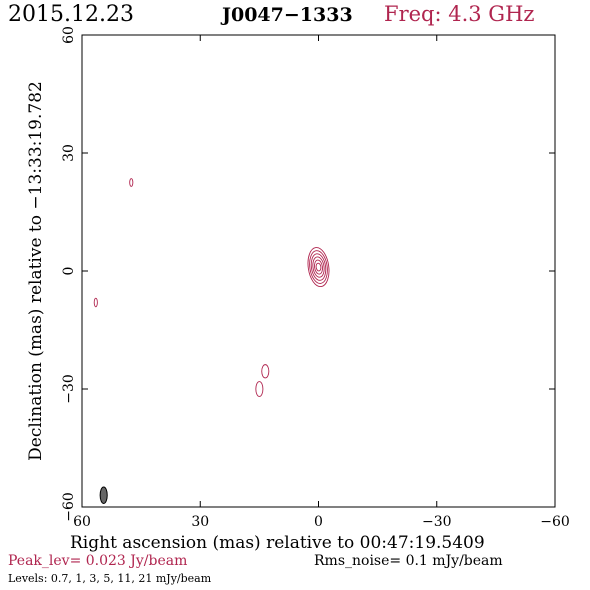 This screenshot has width=590, height=590. What do you see at coordinates (82, 522) in the screenshot?
I see `x-tick-label: 60` at bounding box center [82, 522].